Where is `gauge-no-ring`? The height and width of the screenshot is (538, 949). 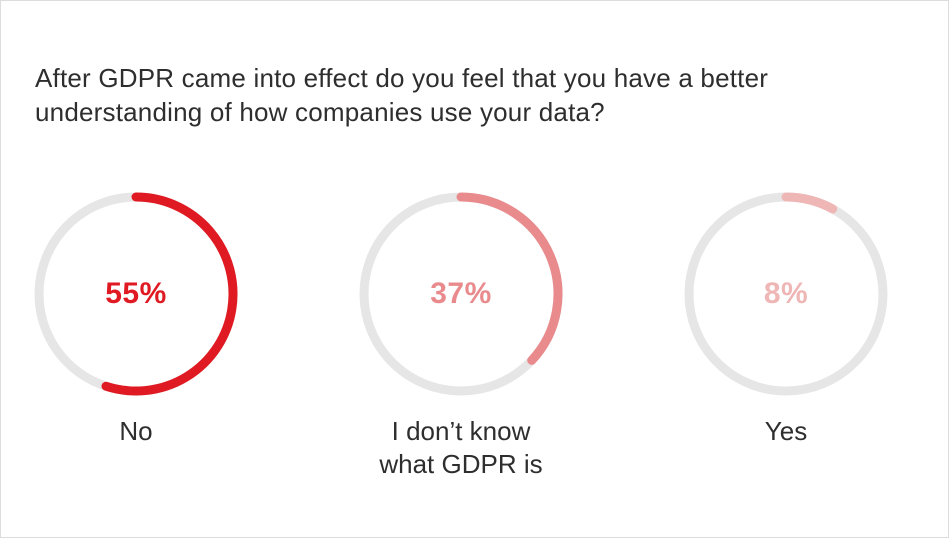 gauge-no-ring is located at coordinates (136, 294).